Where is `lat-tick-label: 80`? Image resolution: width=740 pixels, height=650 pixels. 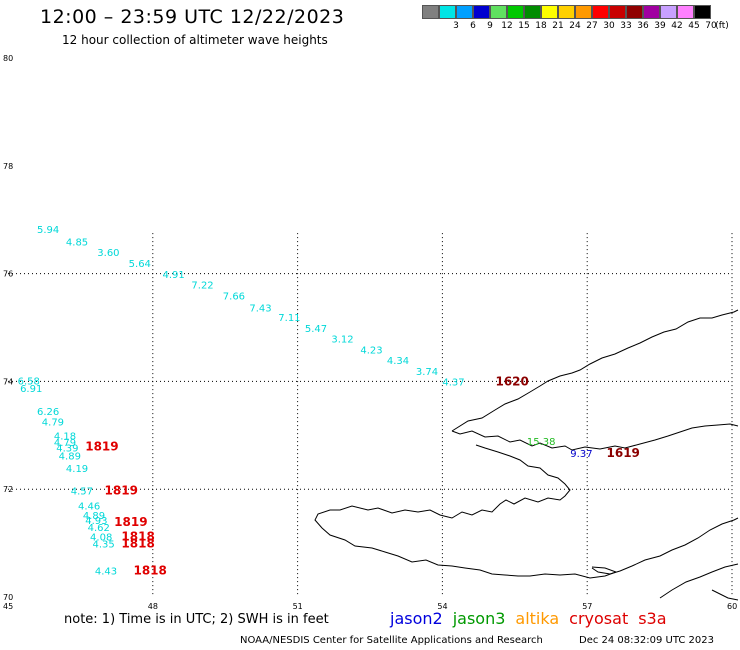 lat-tick-label: 80 is located at coordinates (8, 58).